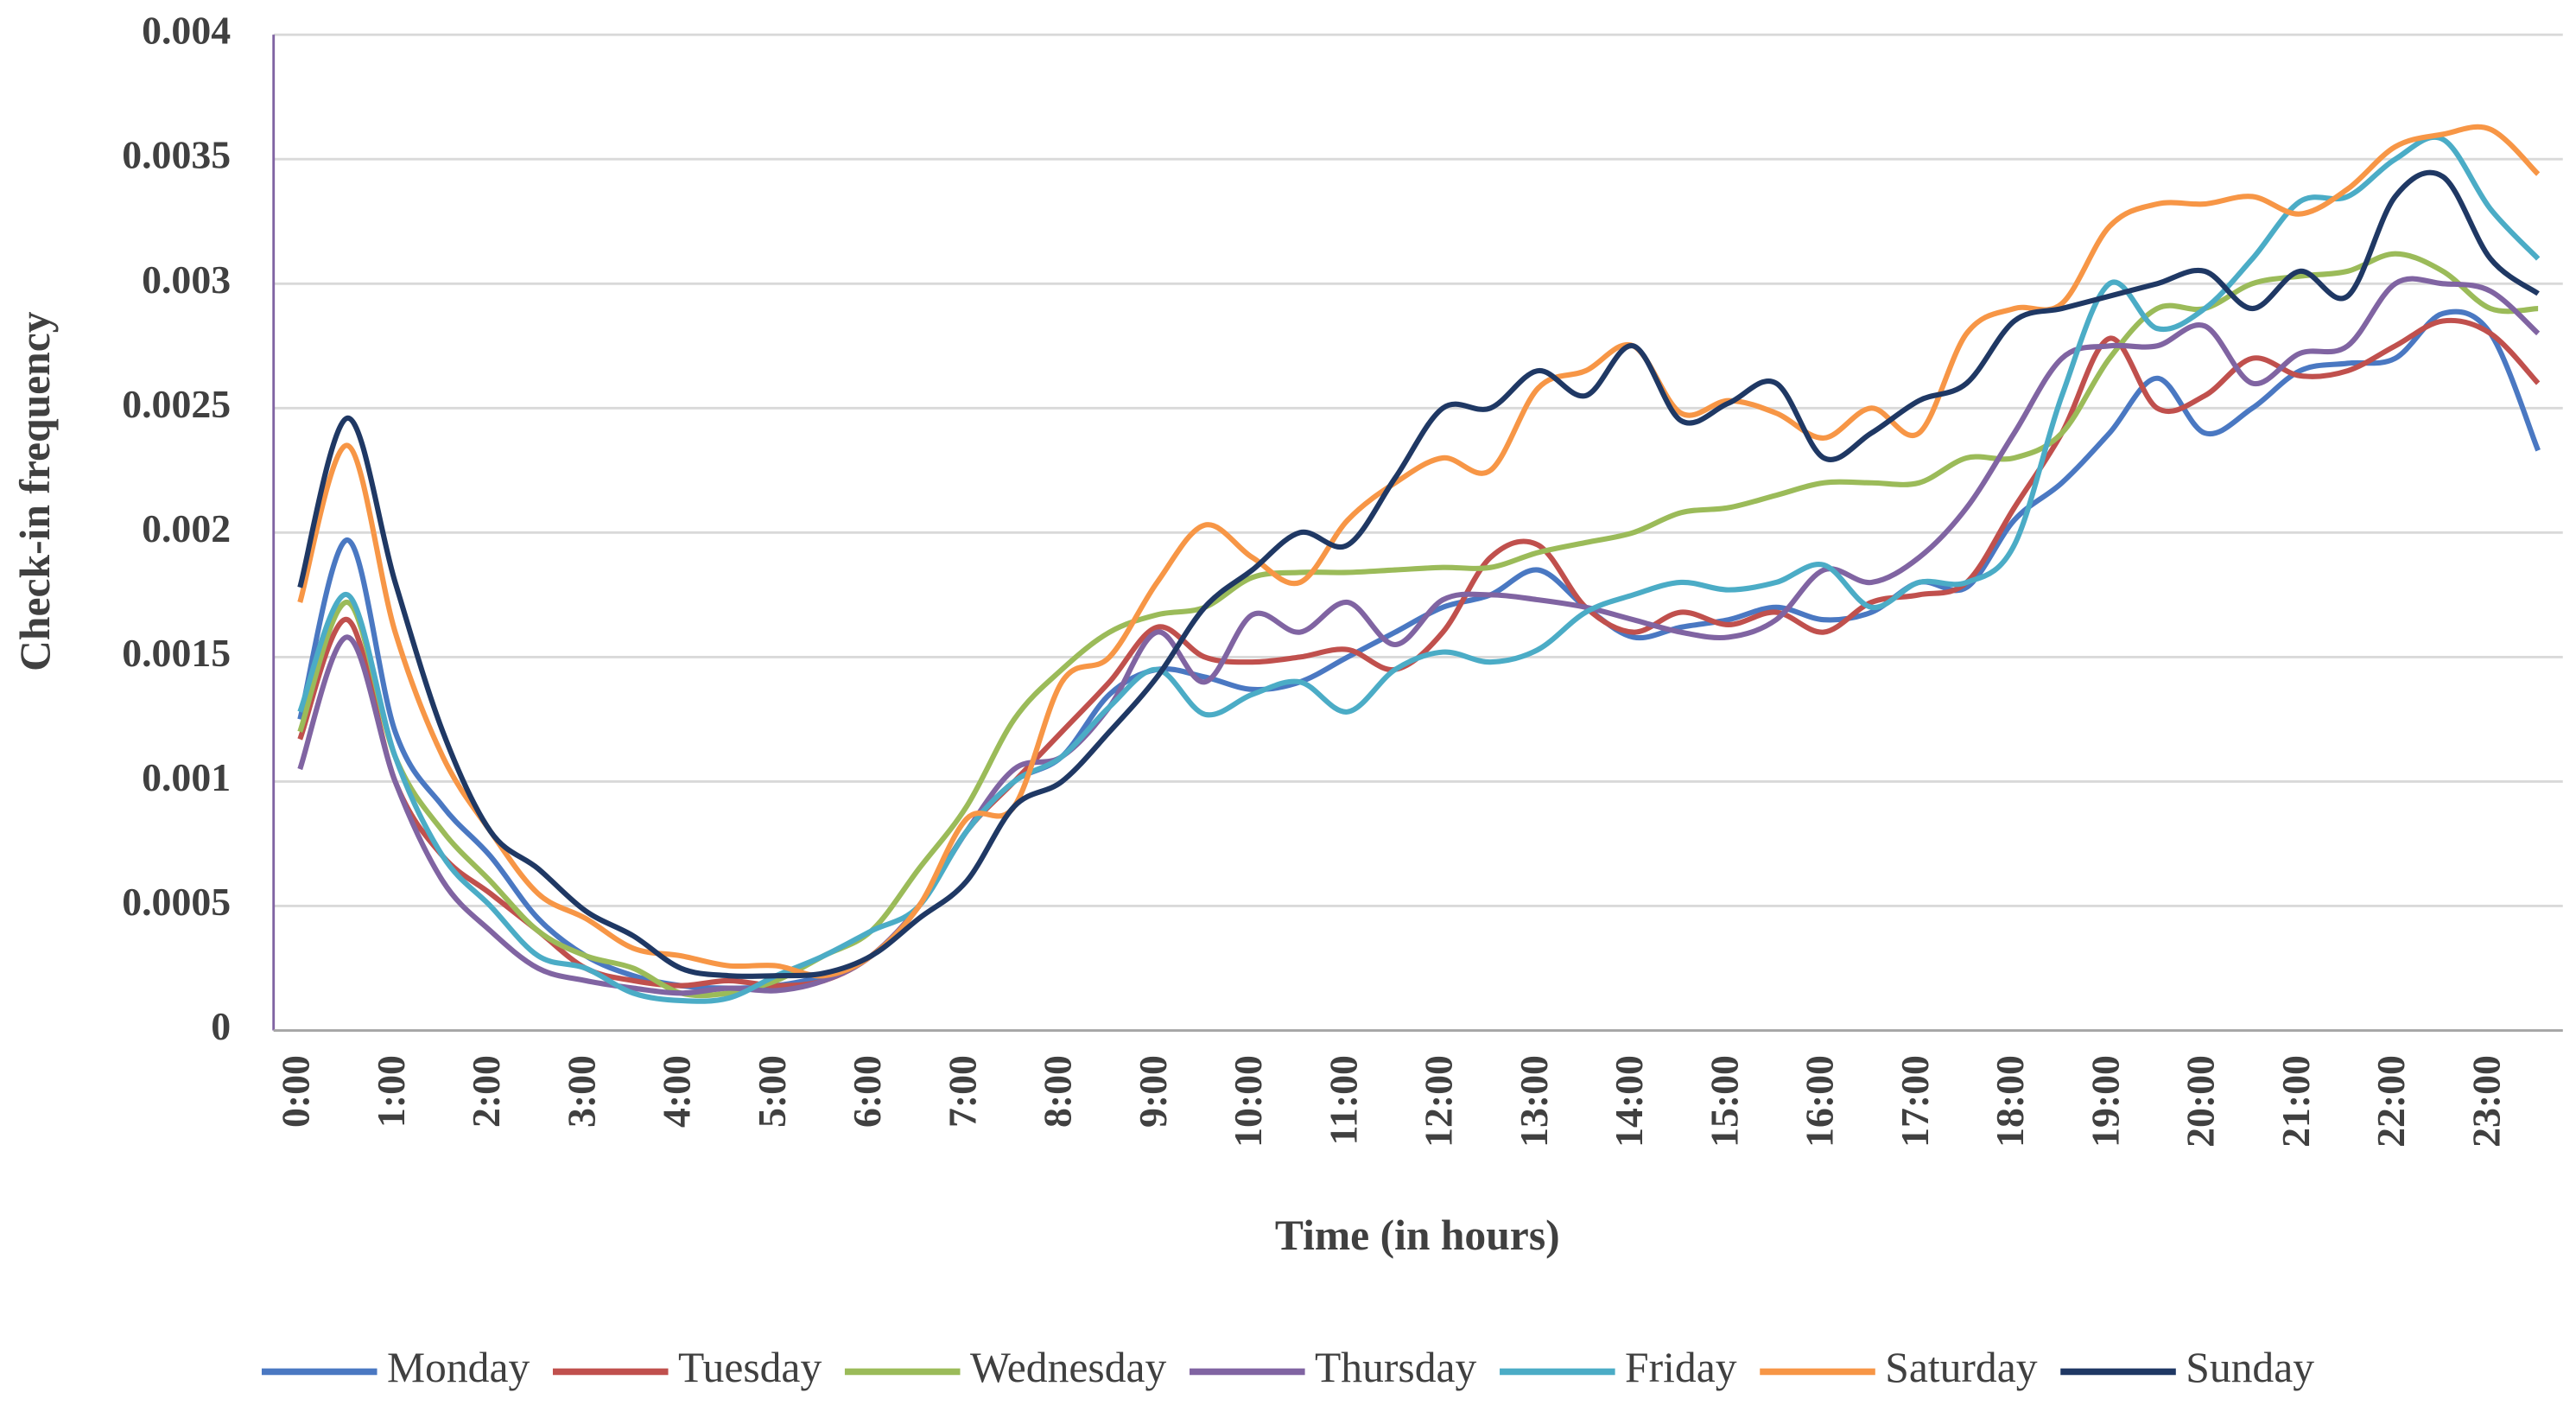 The height and width of the screenshot is (1418, 2576). I want to click on x-tick-label: 7:00, so click(962, 1092).